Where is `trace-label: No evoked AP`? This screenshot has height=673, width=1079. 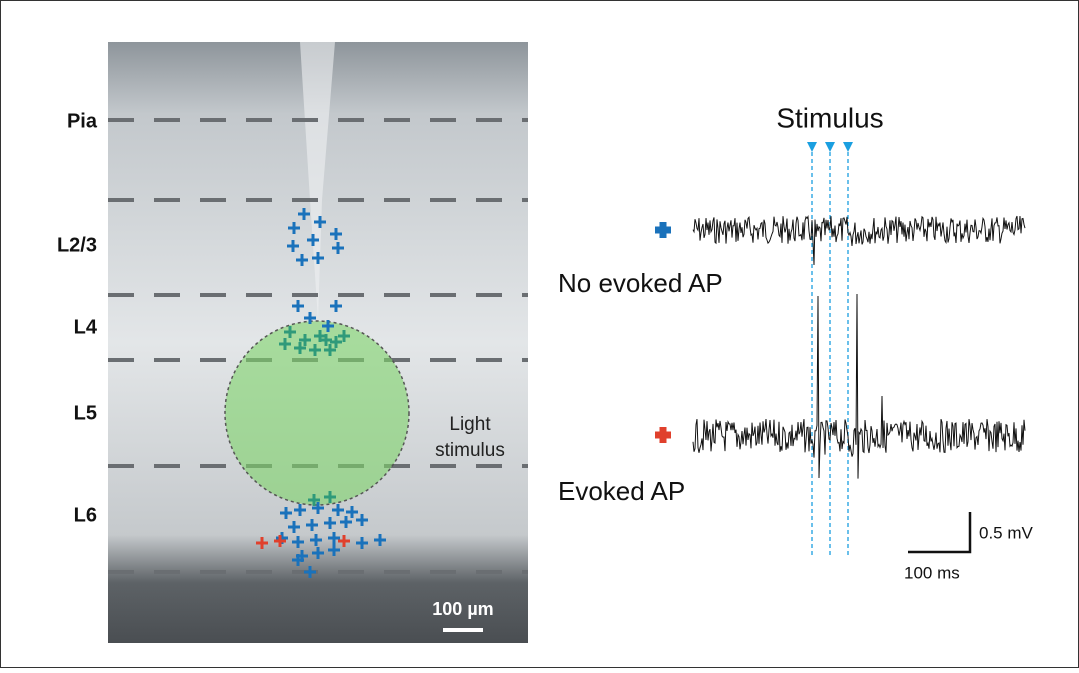
trace-label: No evoked AP is located at coordinates (640, 283).